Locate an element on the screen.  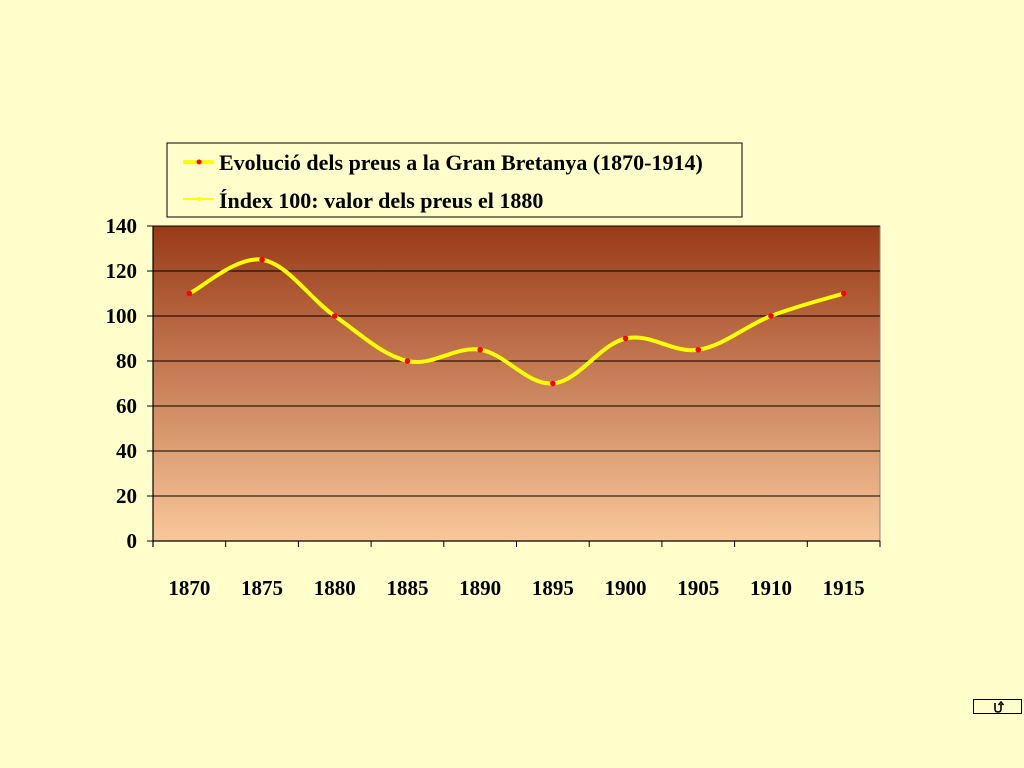
data-point-1910 is located at coordinates (771, 316).